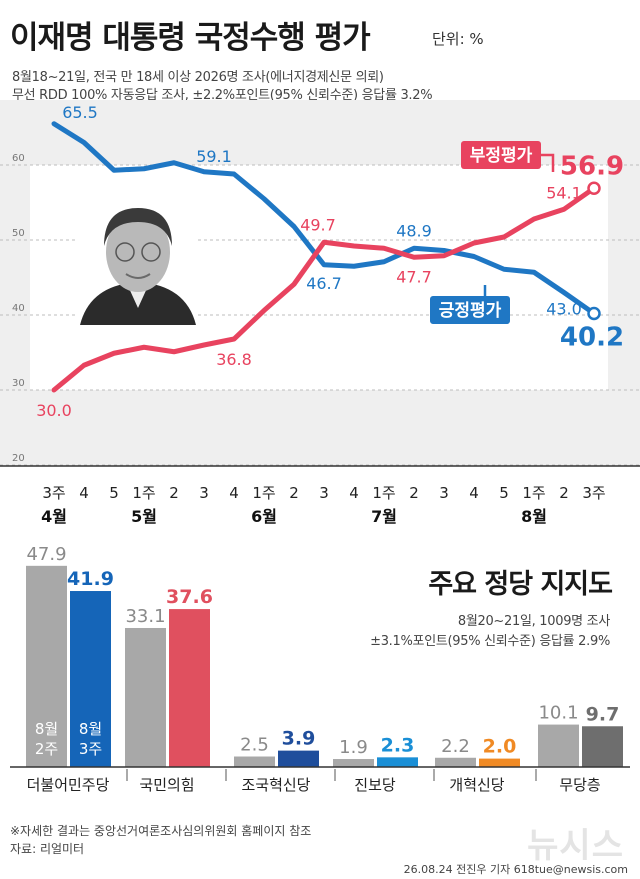 The image size is (640, 879). Describe the element at coordinates (575, 846) in the screenshot. I see `newsis-watermark: 뉴시스` at that location.